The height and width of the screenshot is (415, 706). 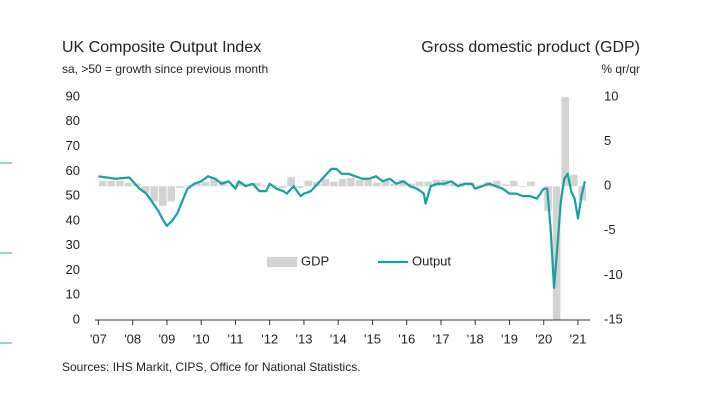 What do you see at coordinates (611, 95) in the screenshot?
I see `y2-tick-label: 10` at bounding box center [611, 95].